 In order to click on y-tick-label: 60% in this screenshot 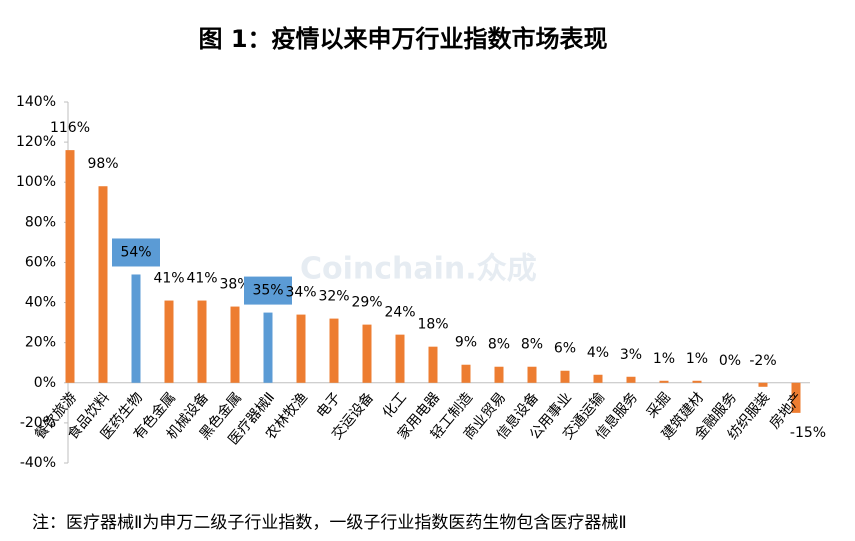, I will do `click(40, 262)`.